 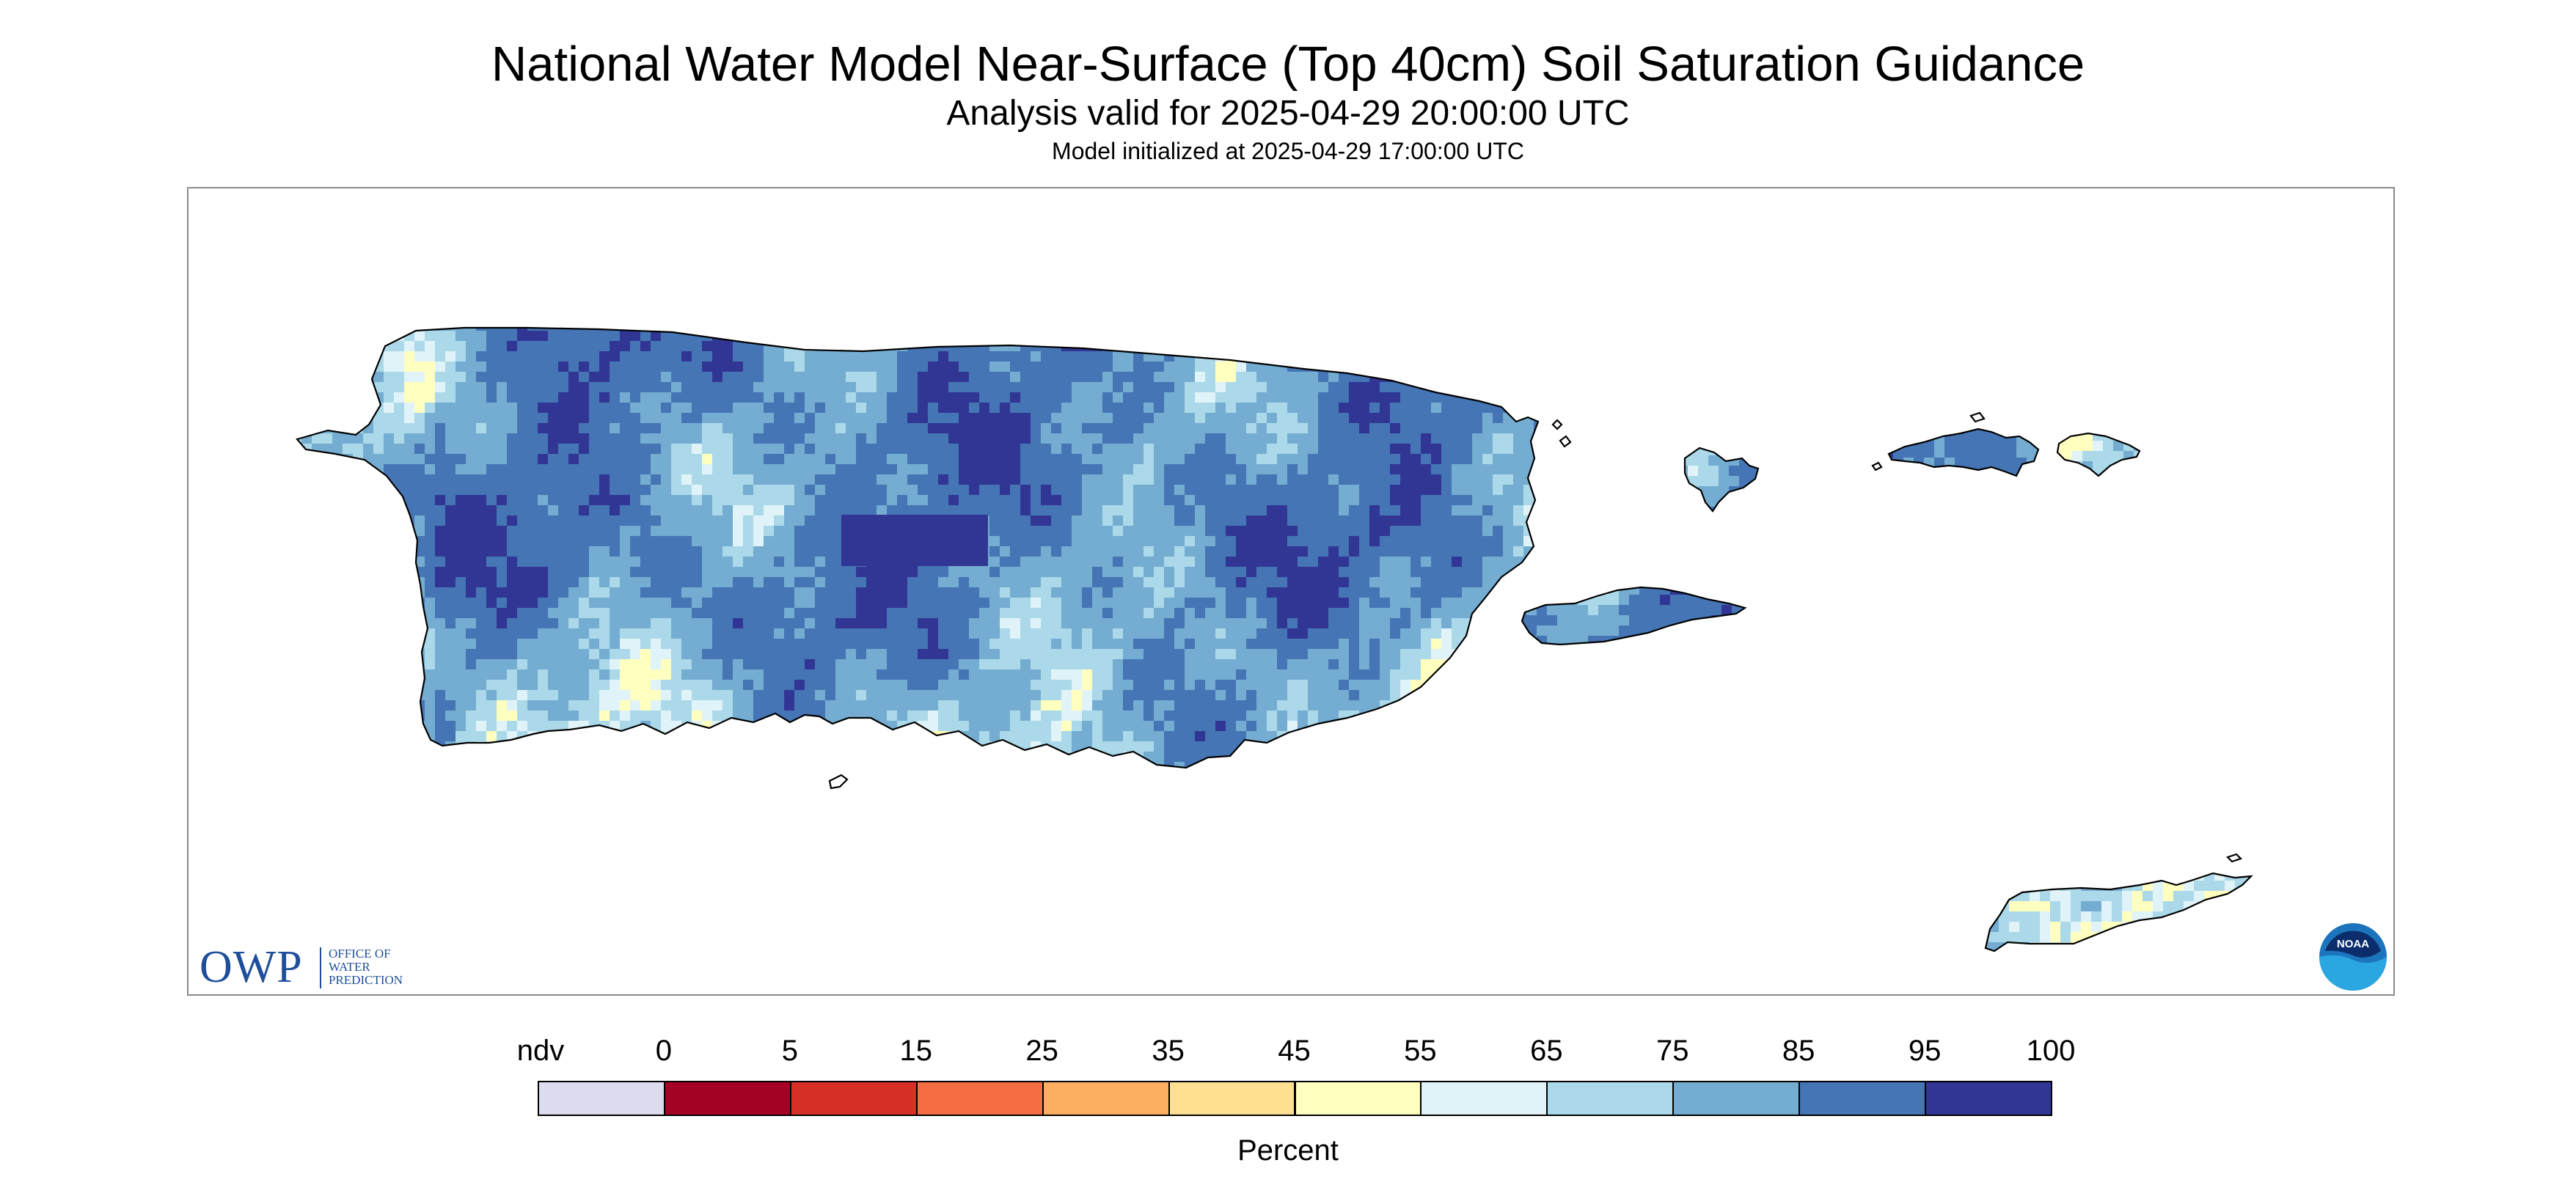 What do you see at coordinates (1798, 1051) in the screenshot?
I see `colorbar-tick-label: 85` at bounding box center [1798, 1051].